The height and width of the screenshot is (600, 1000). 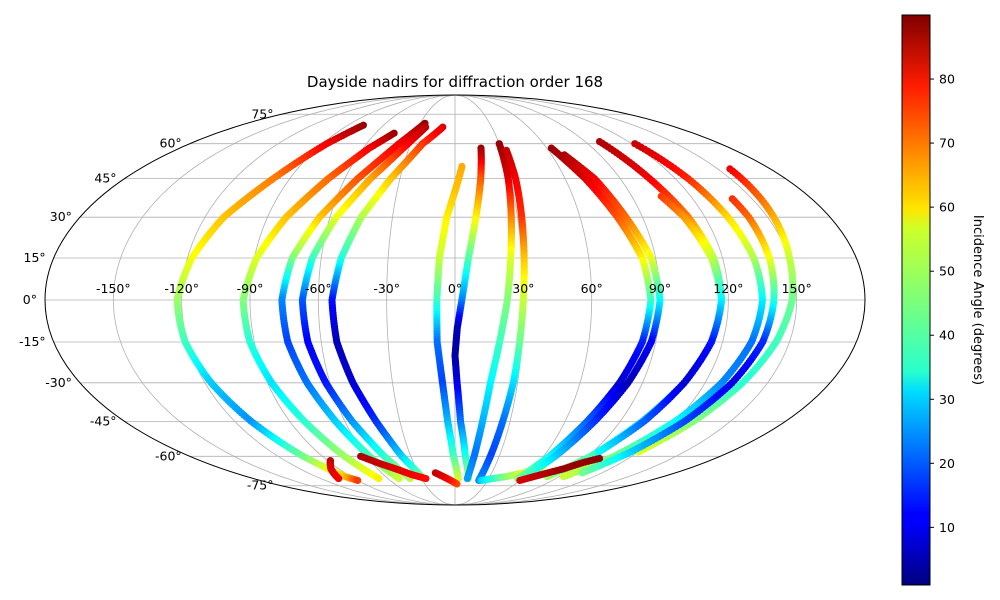 What do you see at coordinates (113, 288) in the screenshot?
I see `longitude-tick-label: -150°` at bounding box center [113, 288].